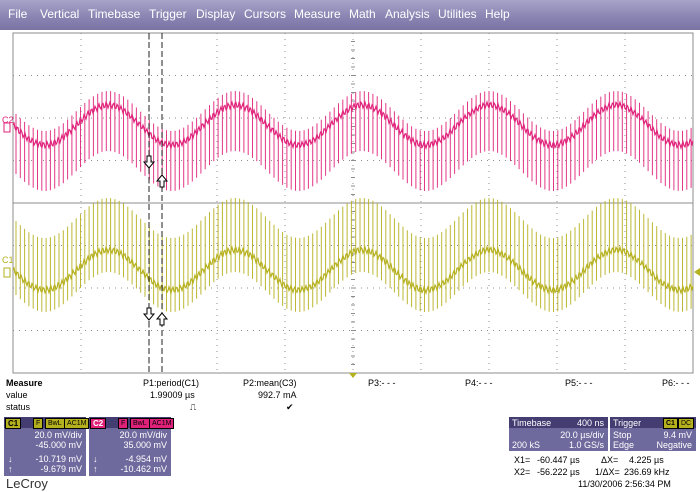 The height and width of the screenshot is (492, 700). I want to click on c2-trace, so click(353, 125).